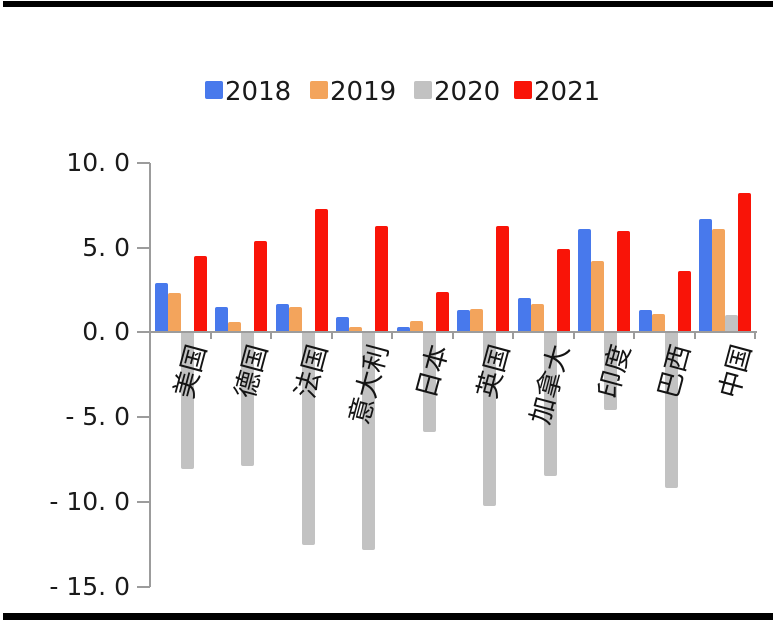 Image resolution: width=776 pixels, height=628 pixels. Describe the element at coordinates (106, 332) in the screenshot. I see `y-axis-tick-label: 0. 0` at that location.